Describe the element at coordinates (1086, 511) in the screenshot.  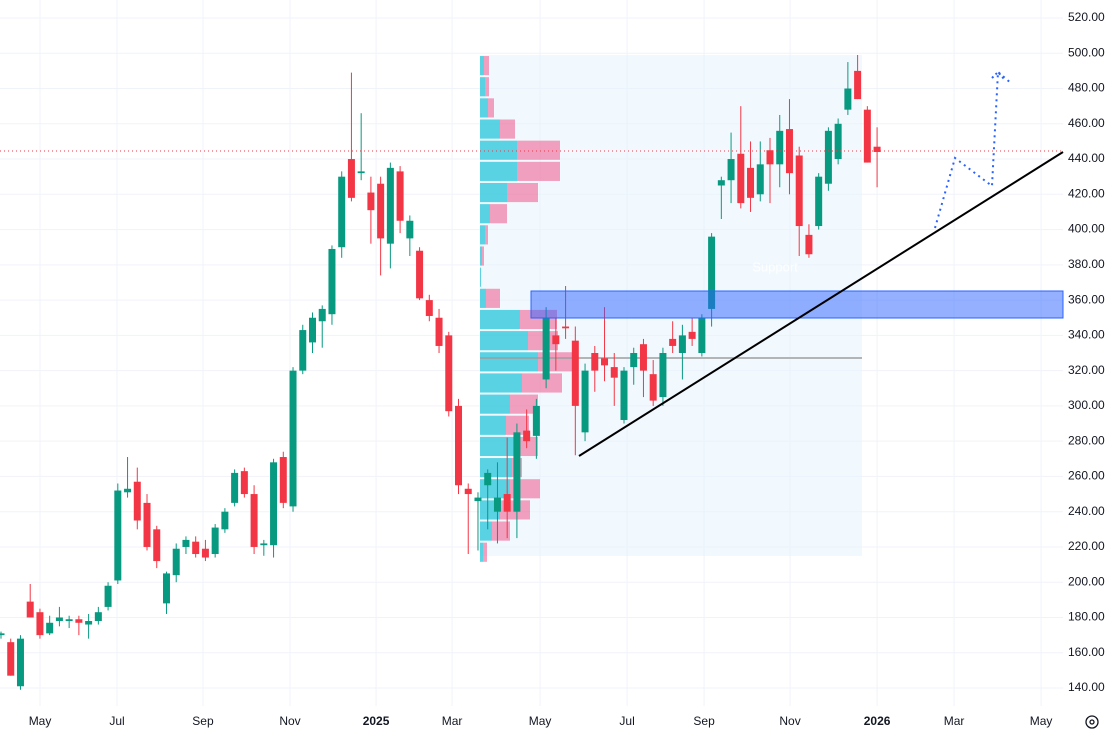
I see `y-tick-label: 240.00` at that location.